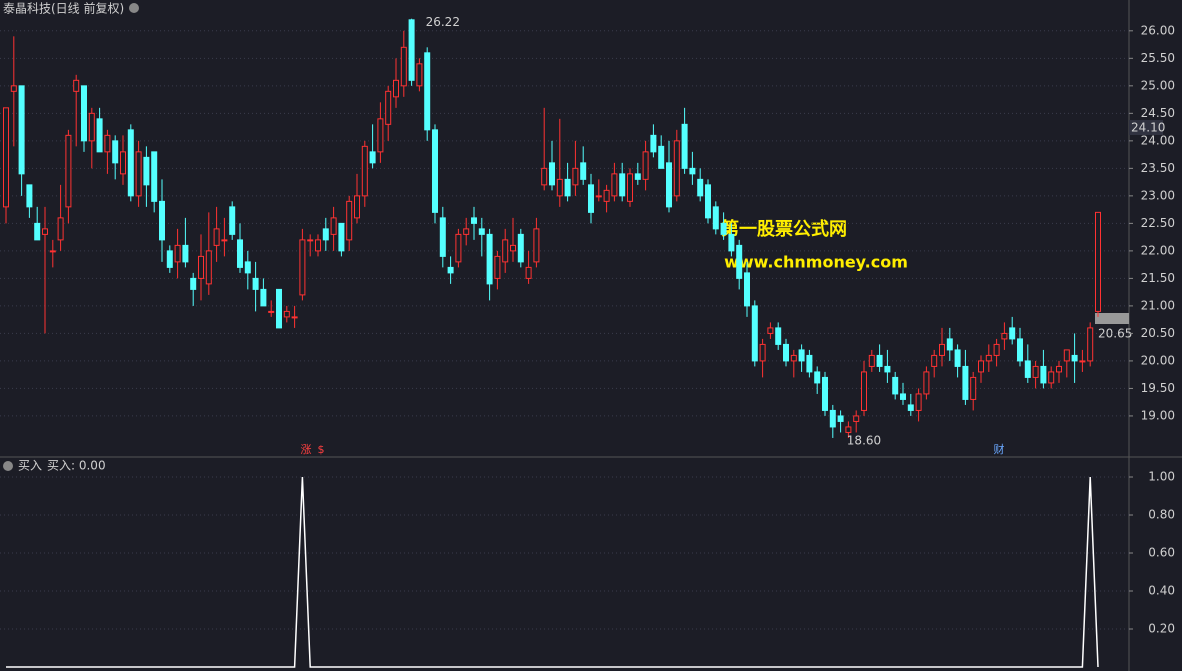  What do you see at coordinates (1158, 195) in the screenshot?
I see `y-tick-label: 23.00` at bounding box center [1158, 195].